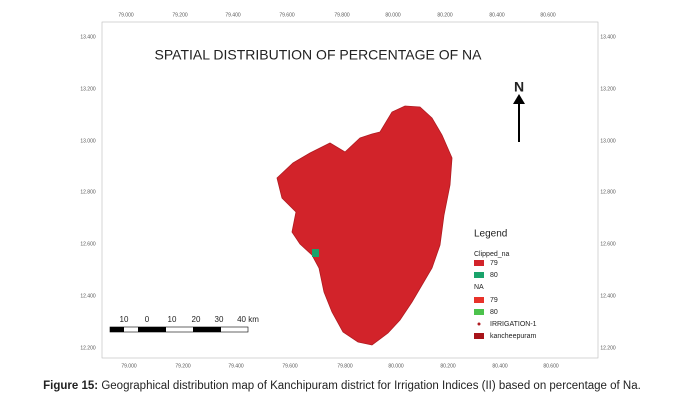  Describe the element at coordinates (513, 324) in the screenshot. I see `legend-item: IRRIGATION-1` at that location.